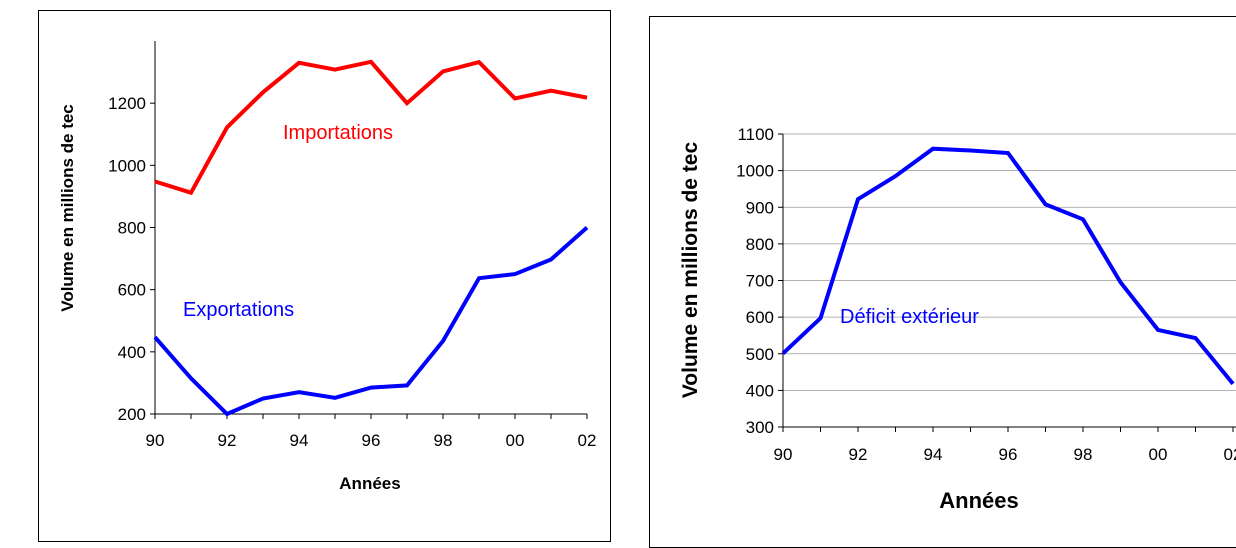  What do you see at coordinates (132, 414) in the screenshot?
I see `y-tick-label: 200` at bounding box center [132, 414].